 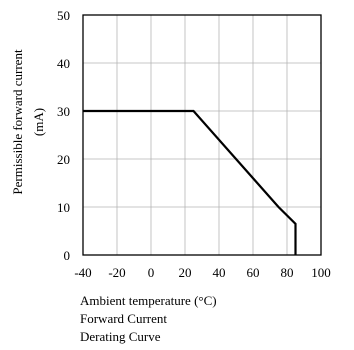 I want to click on x-tick-label: 80, so click(x=287, y=272).